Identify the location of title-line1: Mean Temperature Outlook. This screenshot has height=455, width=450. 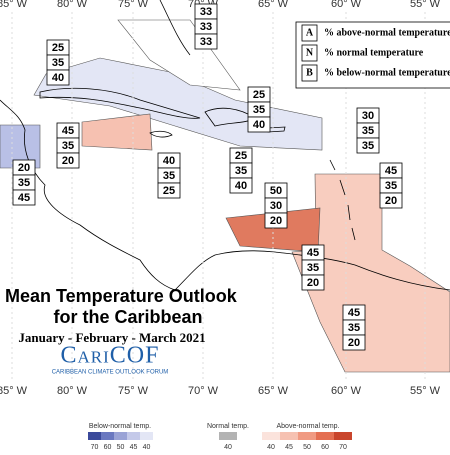
(121, 296).